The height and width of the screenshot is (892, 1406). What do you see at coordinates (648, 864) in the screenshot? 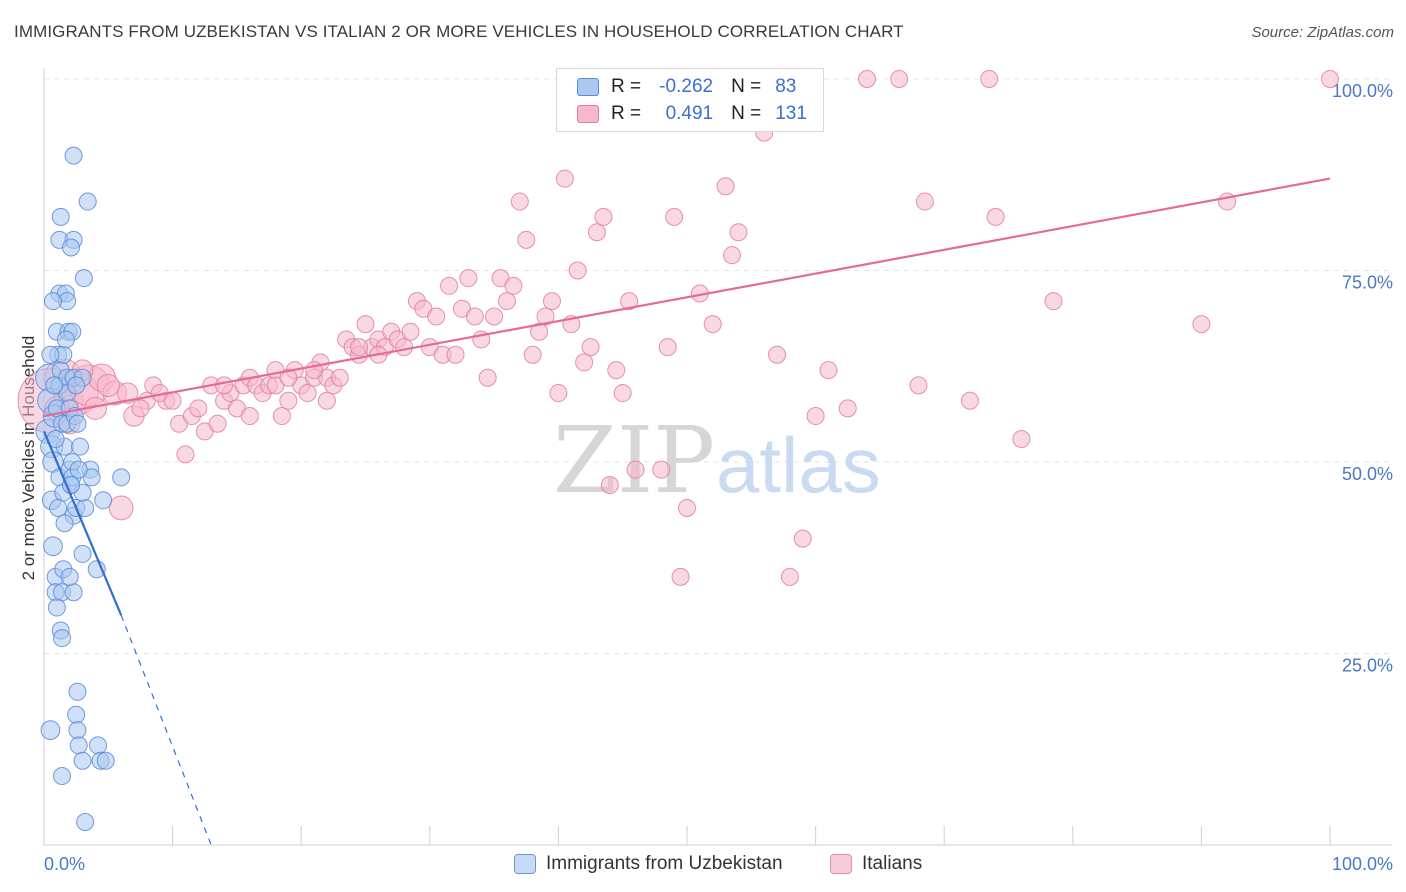
I see `legend-item-uzbekistan: Immigrants from Uzbekistan` at bounding box center [648, 864].